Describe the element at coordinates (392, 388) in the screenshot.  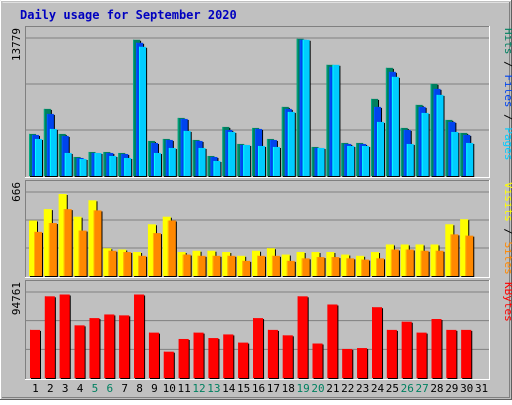
I see `x-label-day-25: 25` at that location.